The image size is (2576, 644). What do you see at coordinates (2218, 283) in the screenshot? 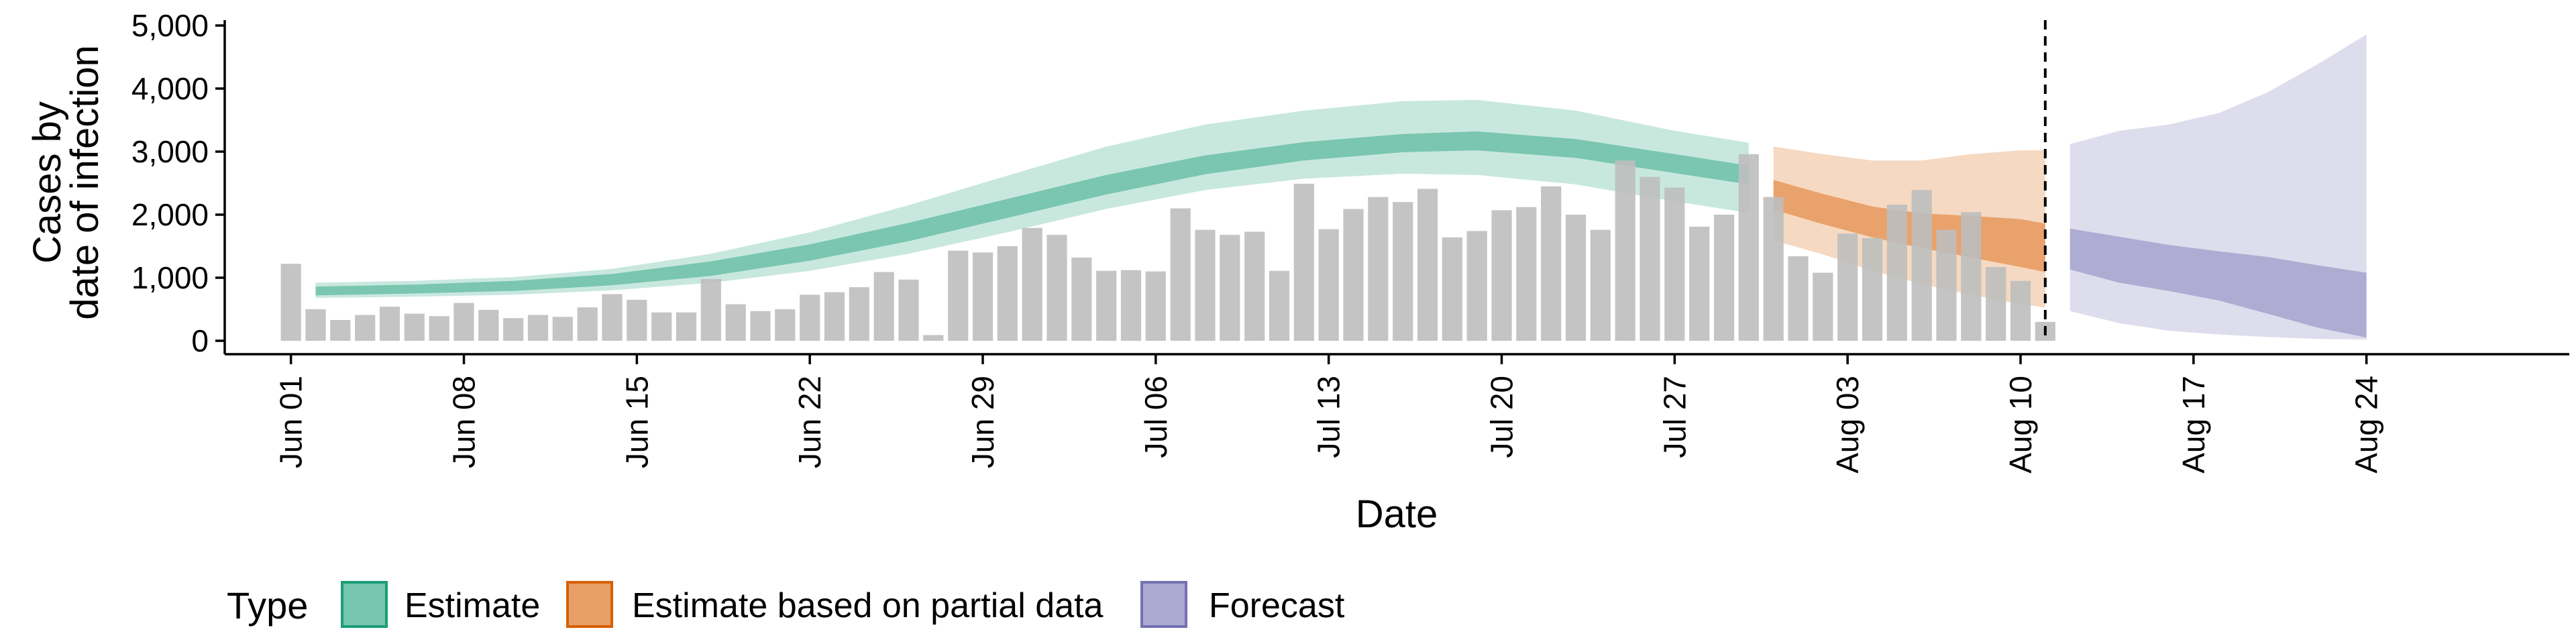
I see `forecast-inner-band` at bounding box center [2218, 283].